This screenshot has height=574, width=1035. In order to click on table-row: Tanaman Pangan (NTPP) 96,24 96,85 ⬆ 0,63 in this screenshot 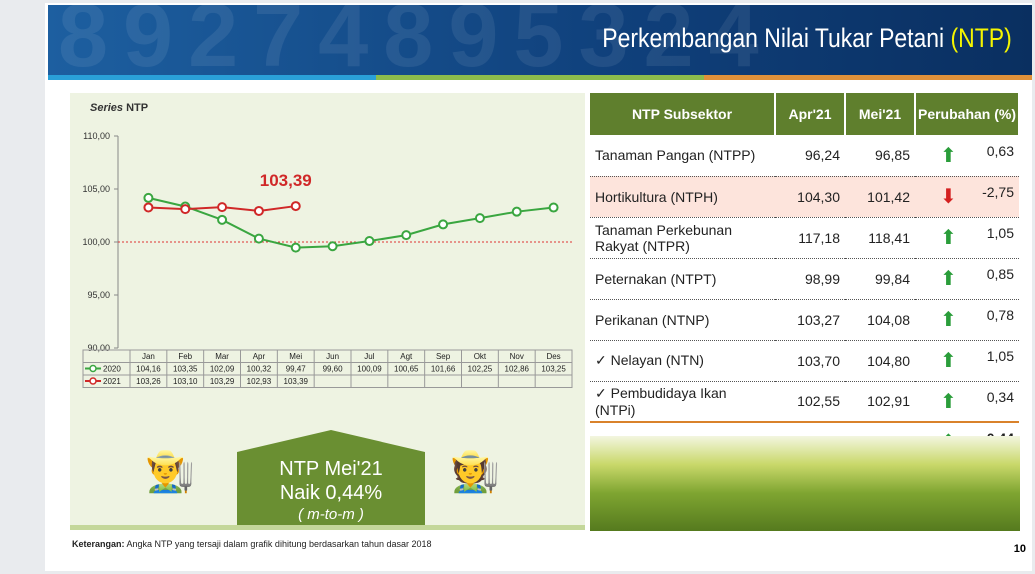, I will do `click(804, 156)`.